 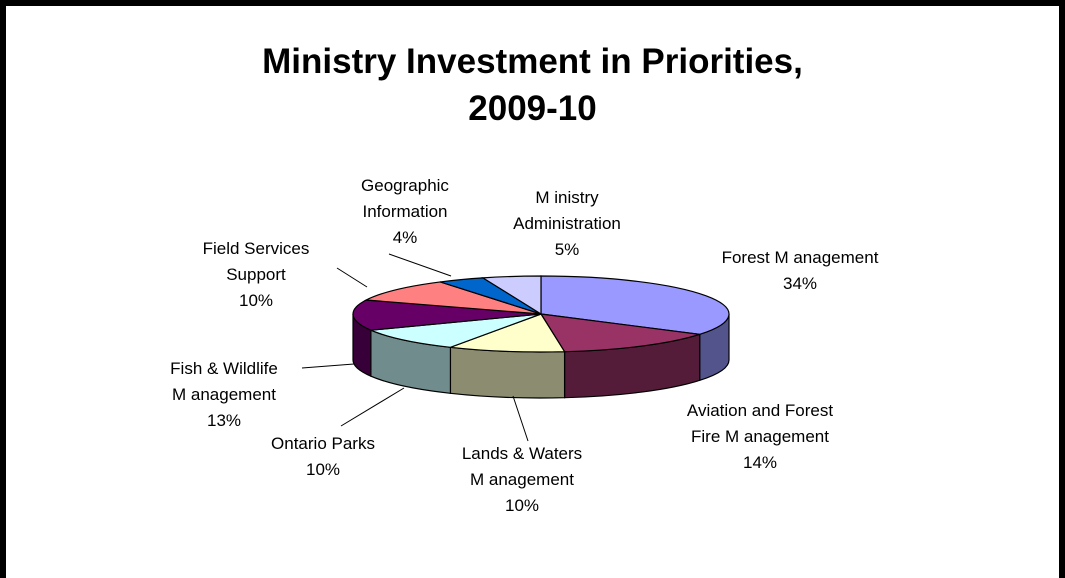 I want to click on slice-percent-aviation-and-forest-fire-management: 14%, so click(x=760, y=462).